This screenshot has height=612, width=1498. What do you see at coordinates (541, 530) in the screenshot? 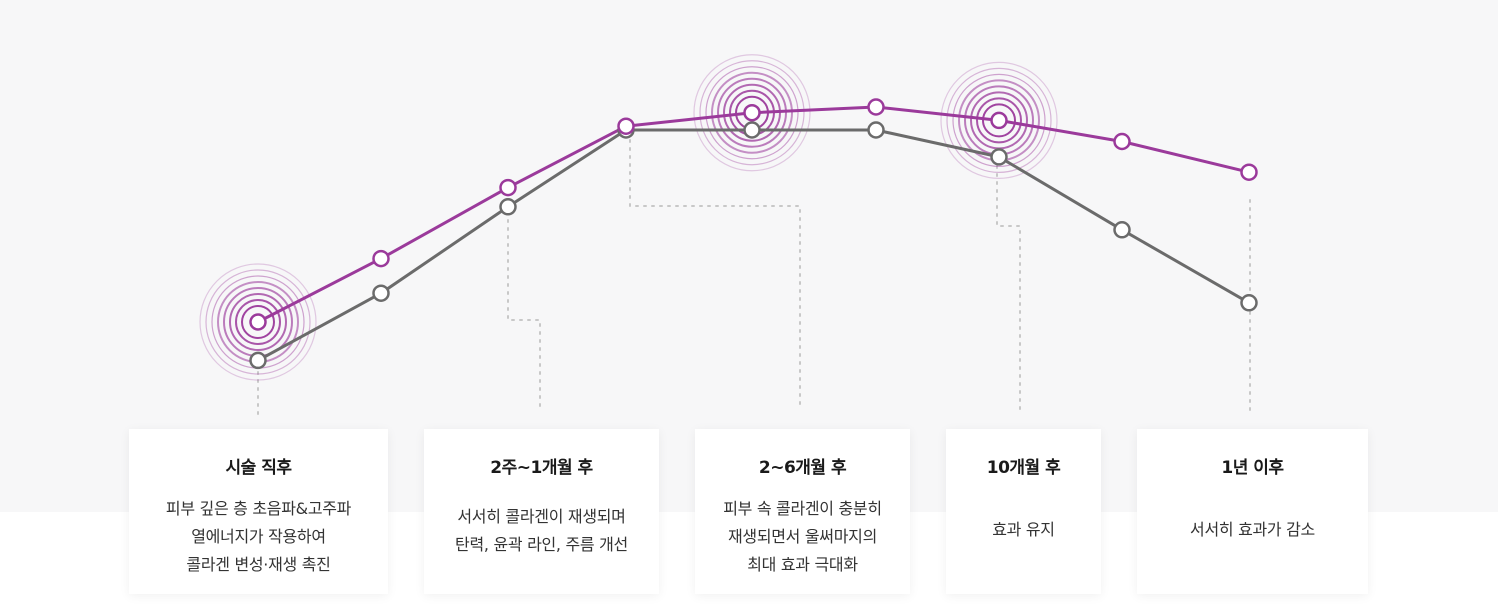
I see `phase-description: 서서히 콜라겐이 재생되며 탄력, 윤곽 라인, 주름 개선` at bounding box center [541, 530].